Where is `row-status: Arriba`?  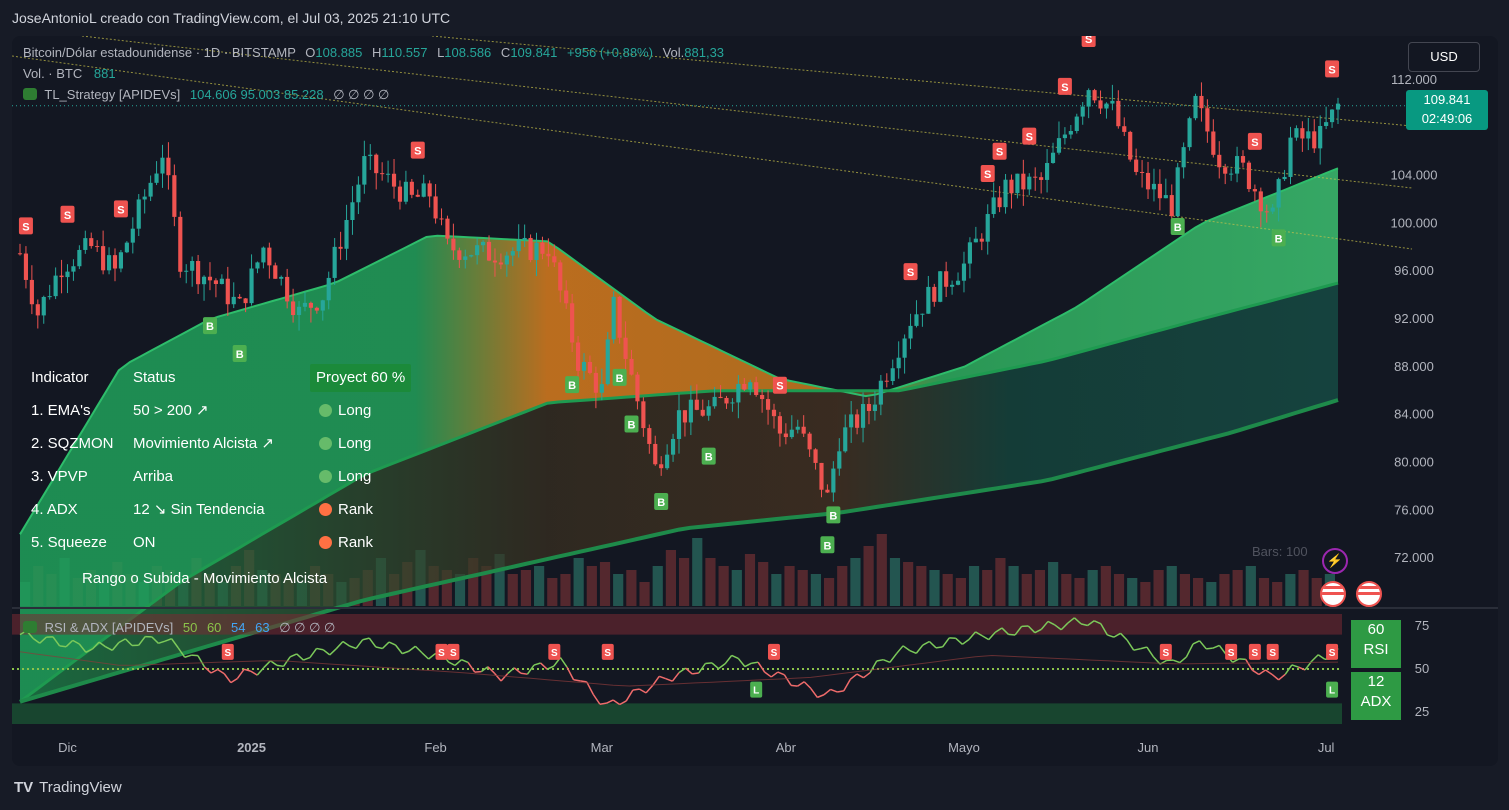
row-status: Arriba is located at coordinates (153, 476).